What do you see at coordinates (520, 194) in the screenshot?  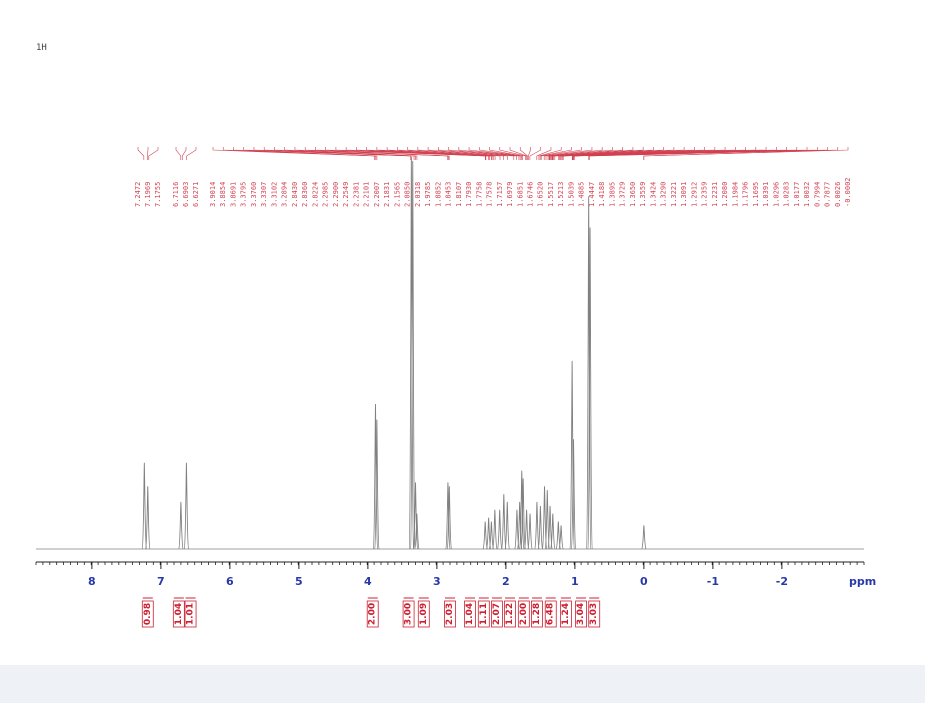 I see `peak-label: 1.6851` at bounding box center [520, 194].